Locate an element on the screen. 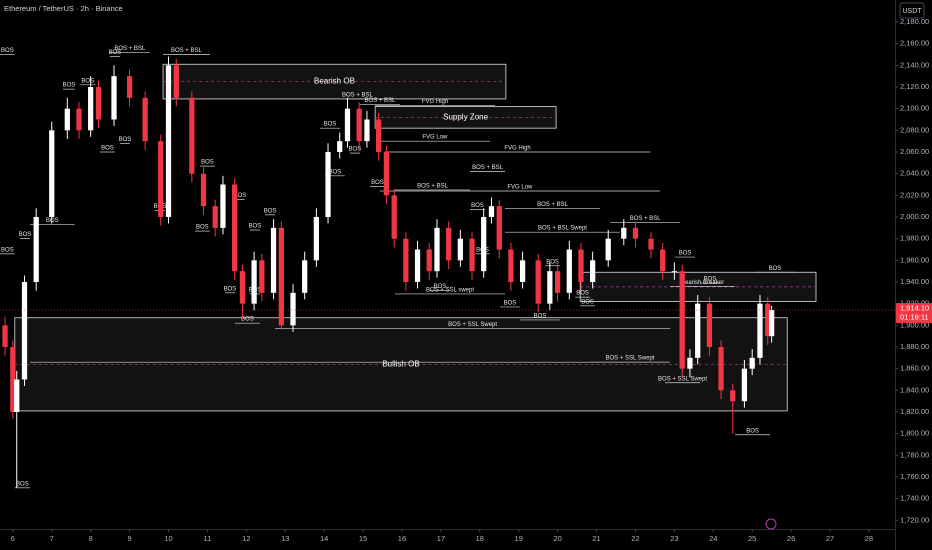  zone-label: Bearish OB is located at coordinates (334, 81).